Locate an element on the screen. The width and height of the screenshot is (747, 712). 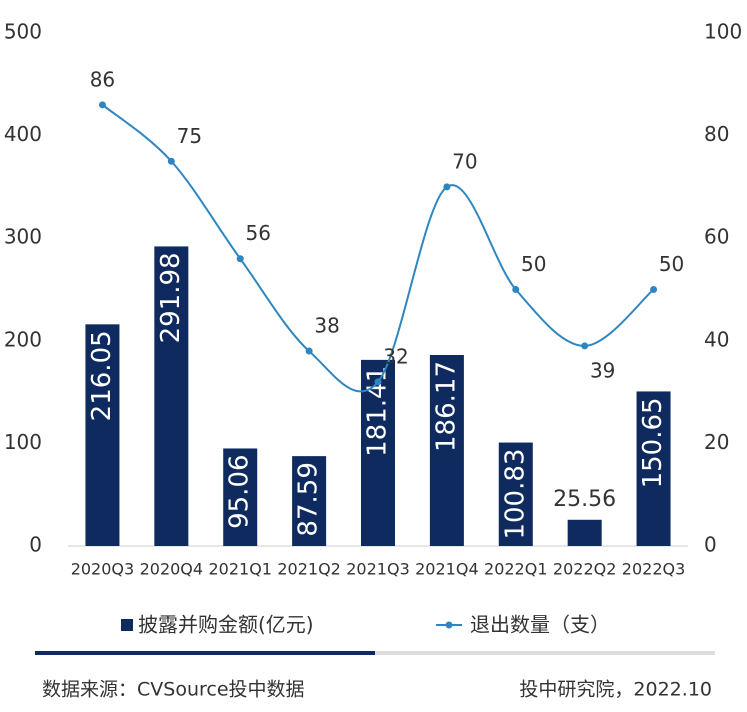
line-value-label: 70 is located at coordinates (464, 161).